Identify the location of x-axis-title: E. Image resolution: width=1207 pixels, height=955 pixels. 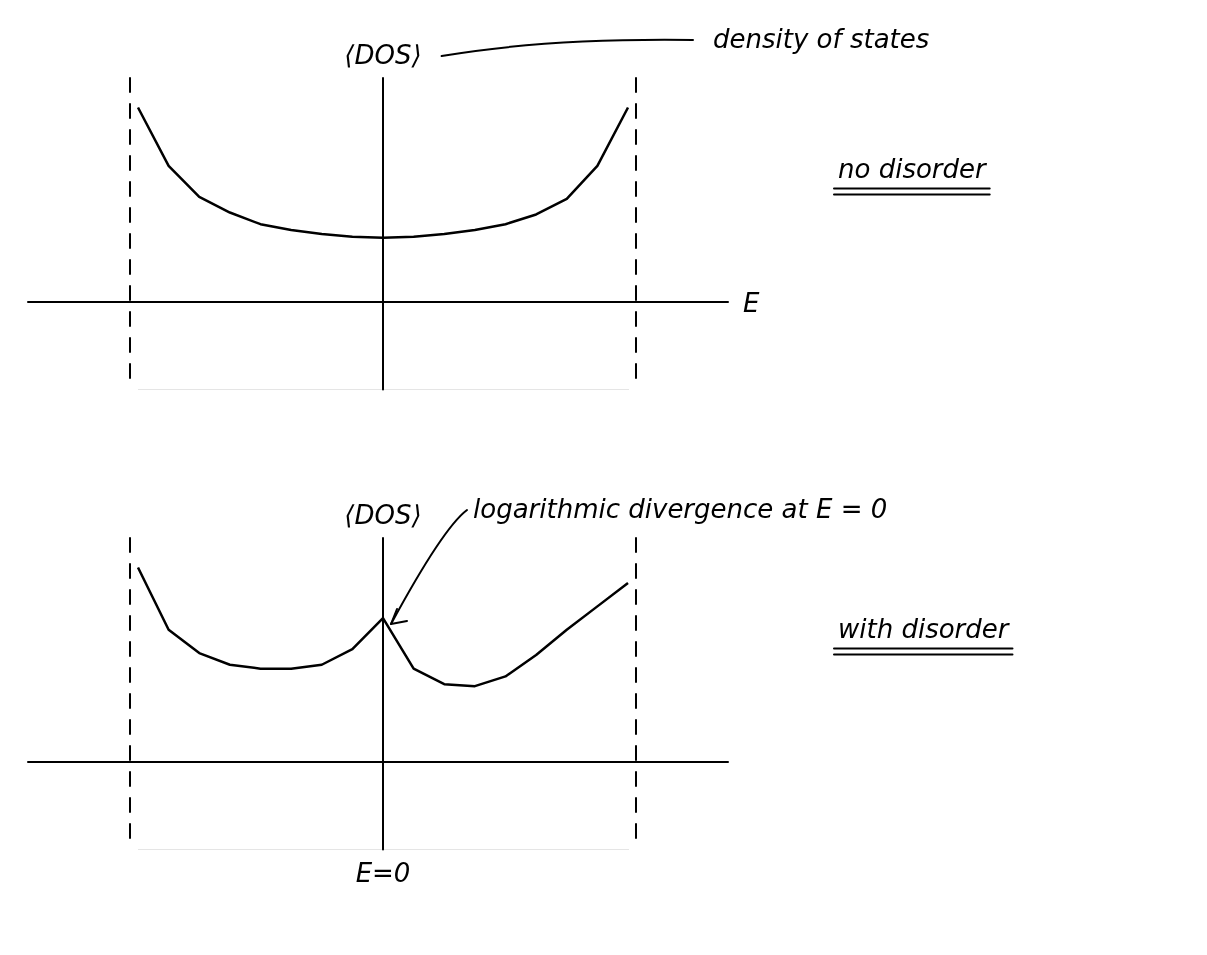
(751, 303).